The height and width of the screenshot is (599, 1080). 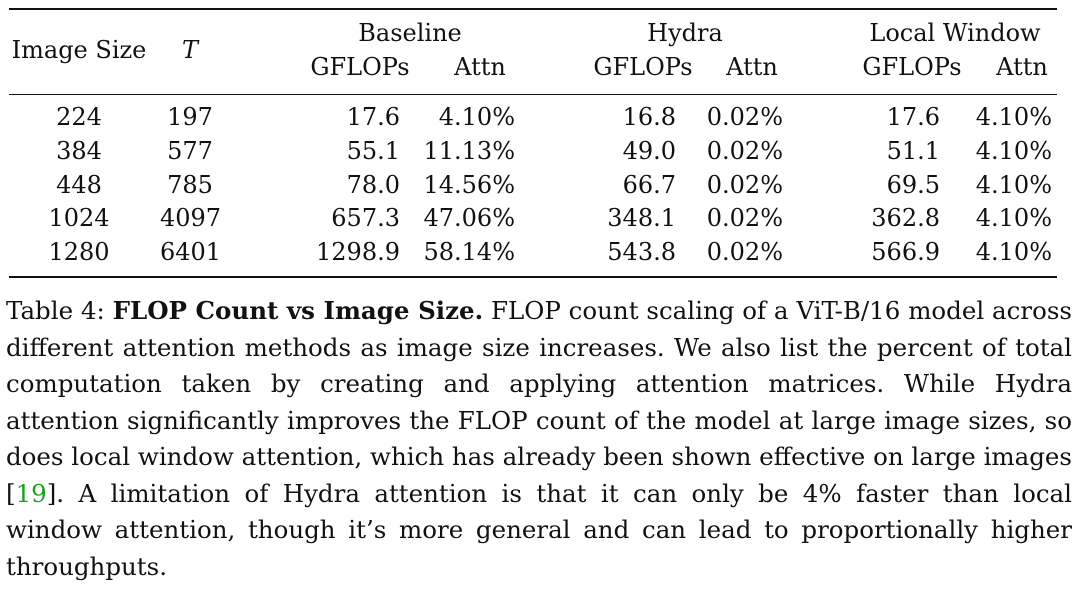 What do you see at coordinates (79, 218) in the screenshot?
I see `cell-image-size: 1024` at bounding box center [79, 218].